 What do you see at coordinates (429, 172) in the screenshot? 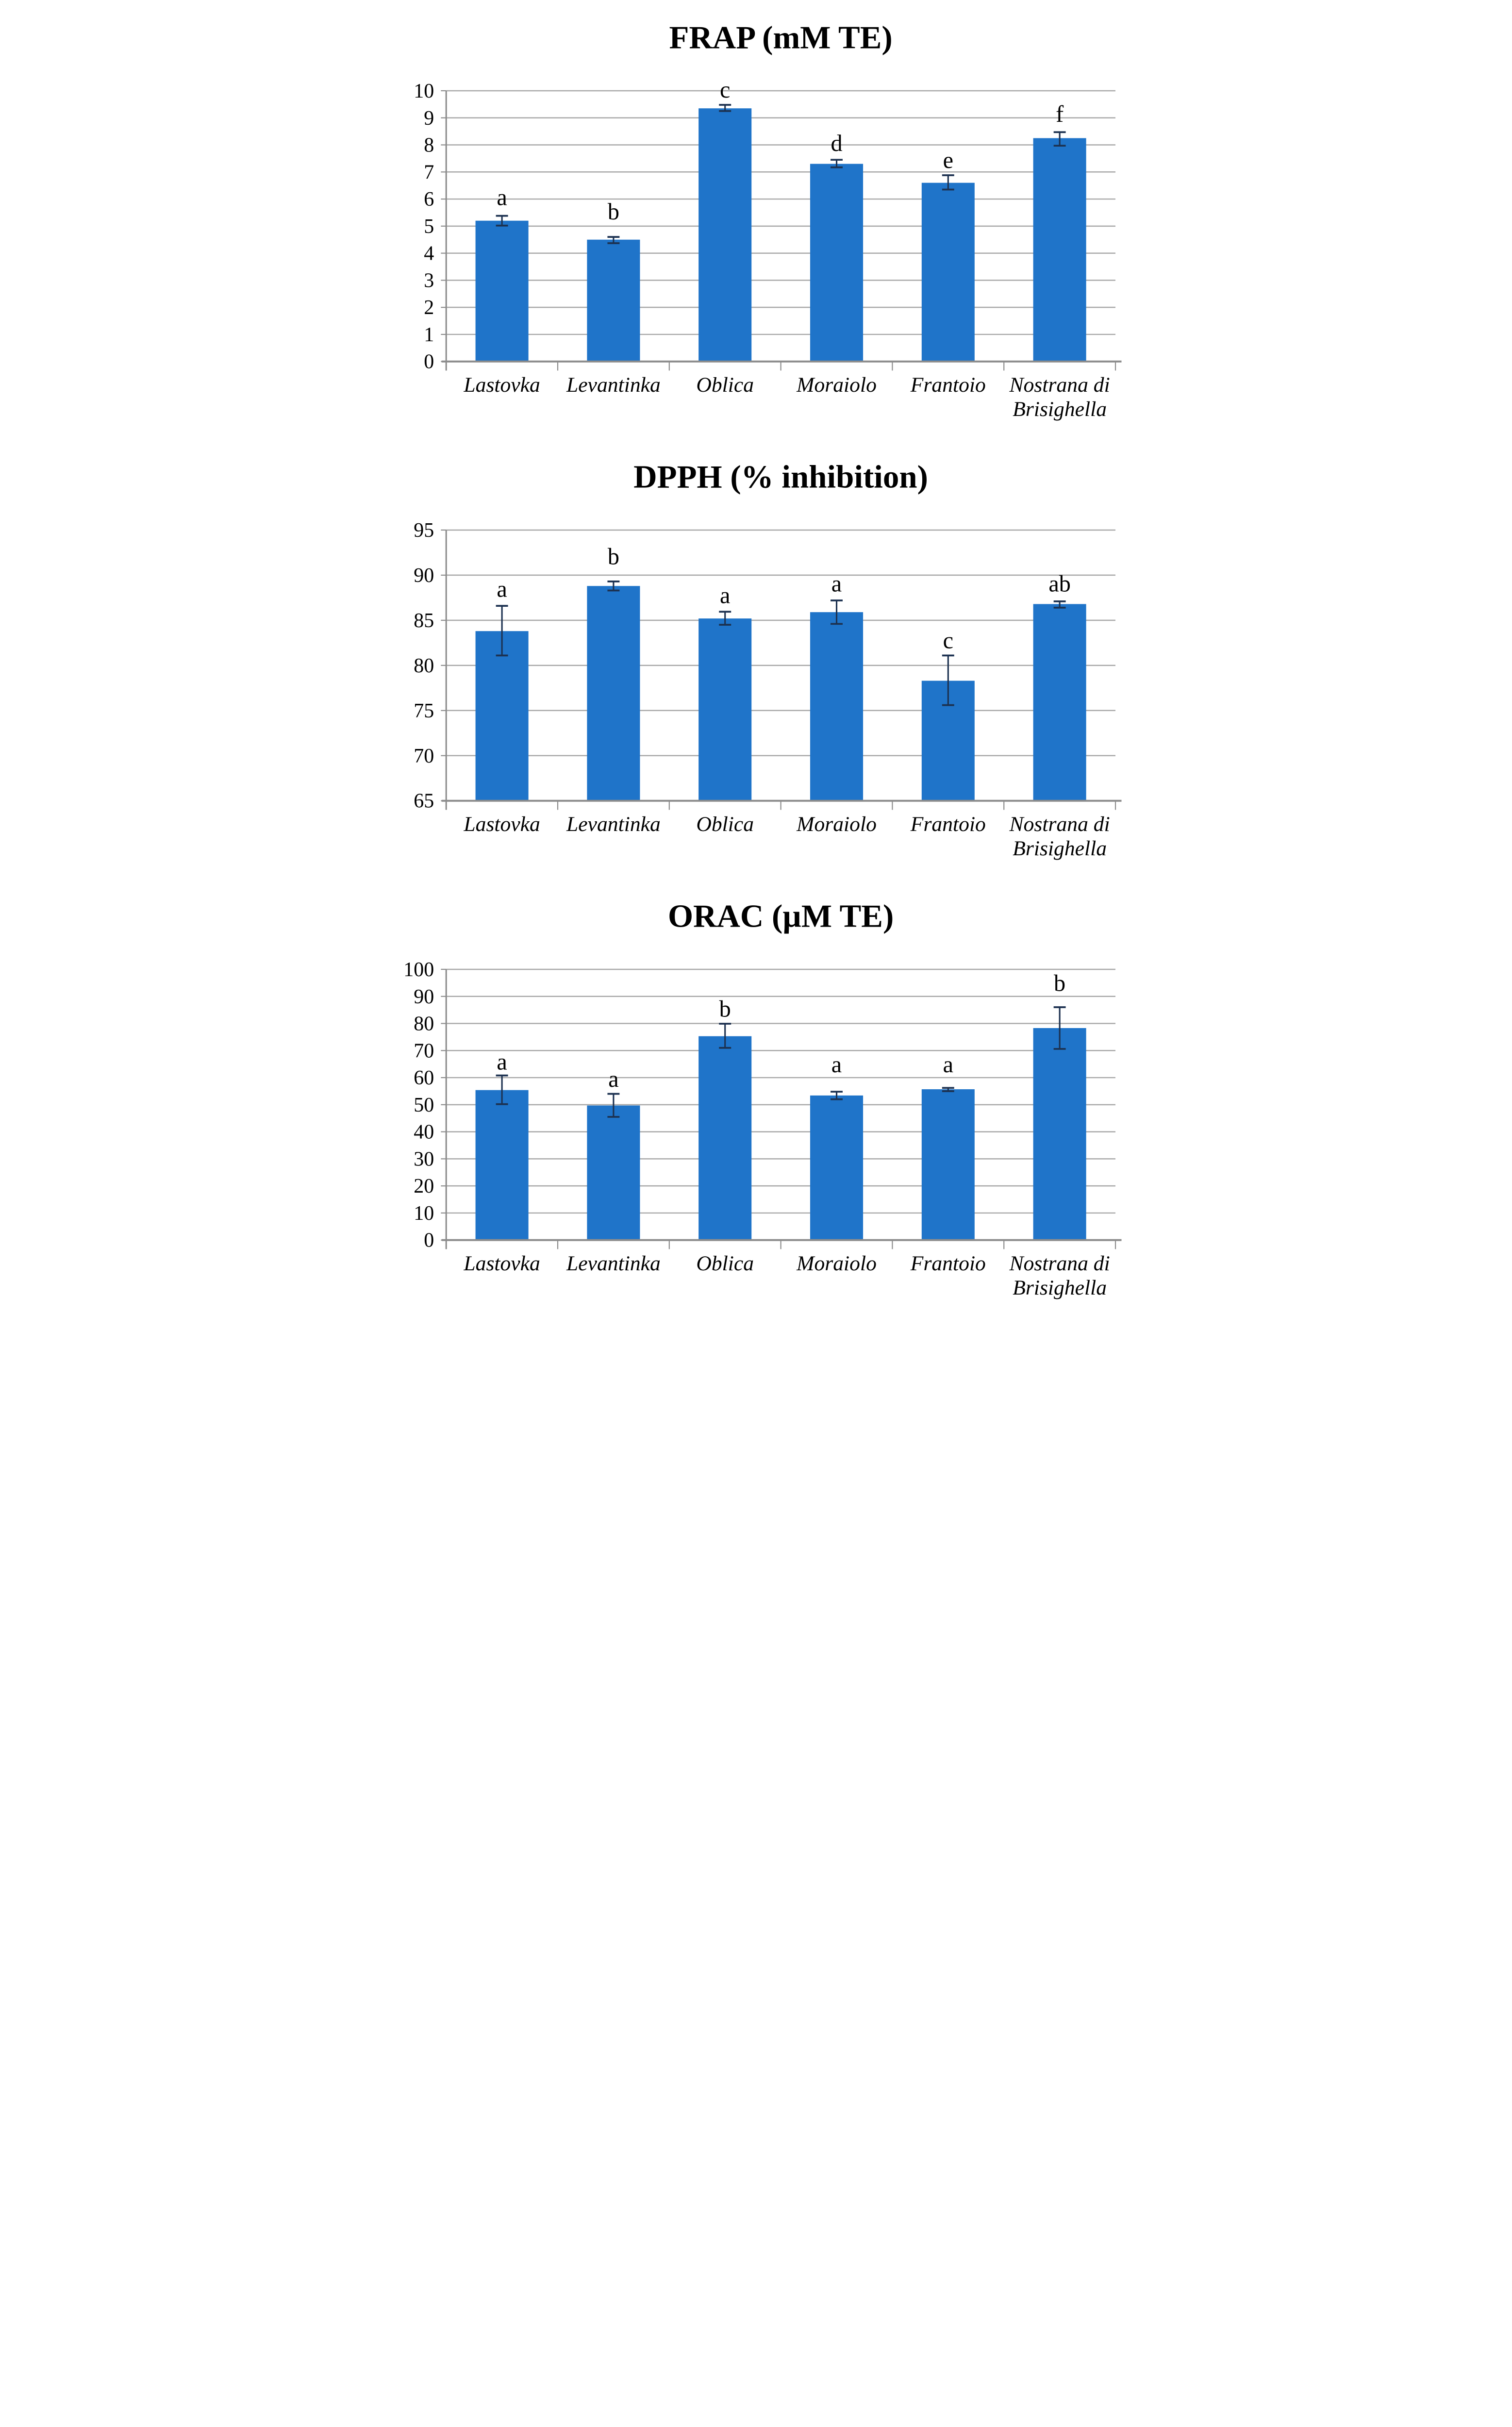
I see `y-tick-label: 7` at bounding box center [429, 172].